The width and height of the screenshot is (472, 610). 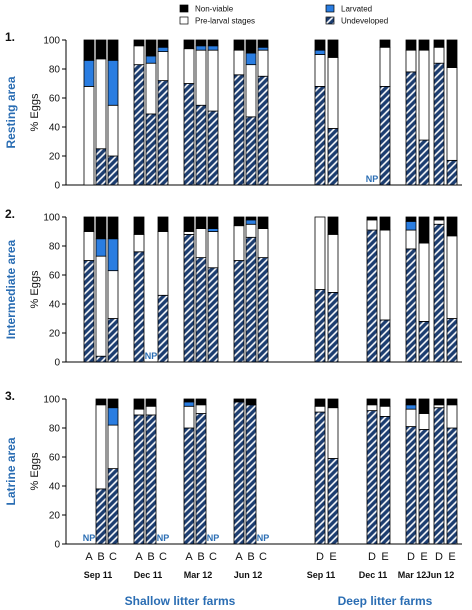 I want to click on panel-area-title: Latrine area, so click(x=11, y=471).